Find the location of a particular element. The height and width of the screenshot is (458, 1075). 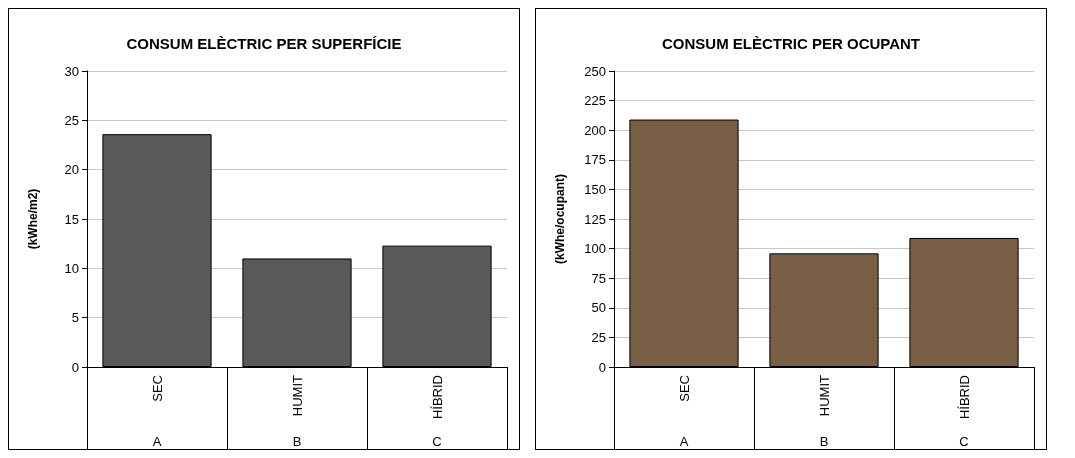

y-tick-label: 250 is located at coordinates (595, 71).